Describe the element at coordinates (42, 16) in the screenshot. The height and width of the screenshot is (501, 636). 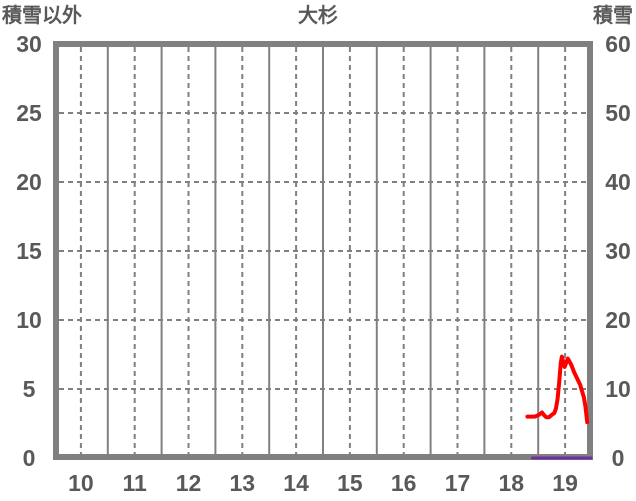
I see `left-axis-title: 積雪以外` at that location.